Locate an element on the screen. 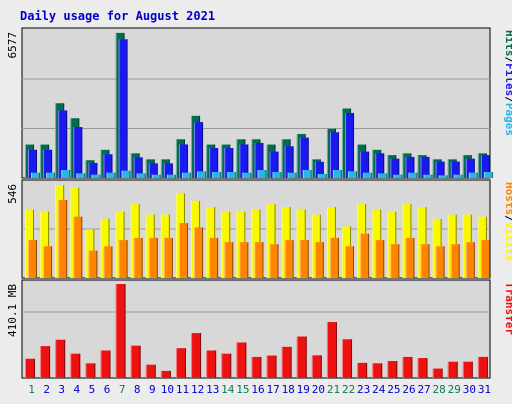 This screenshot has width=512, height=404. panel-transfer-scale-label: 410.1 MB is located at coordinates (12, 310).